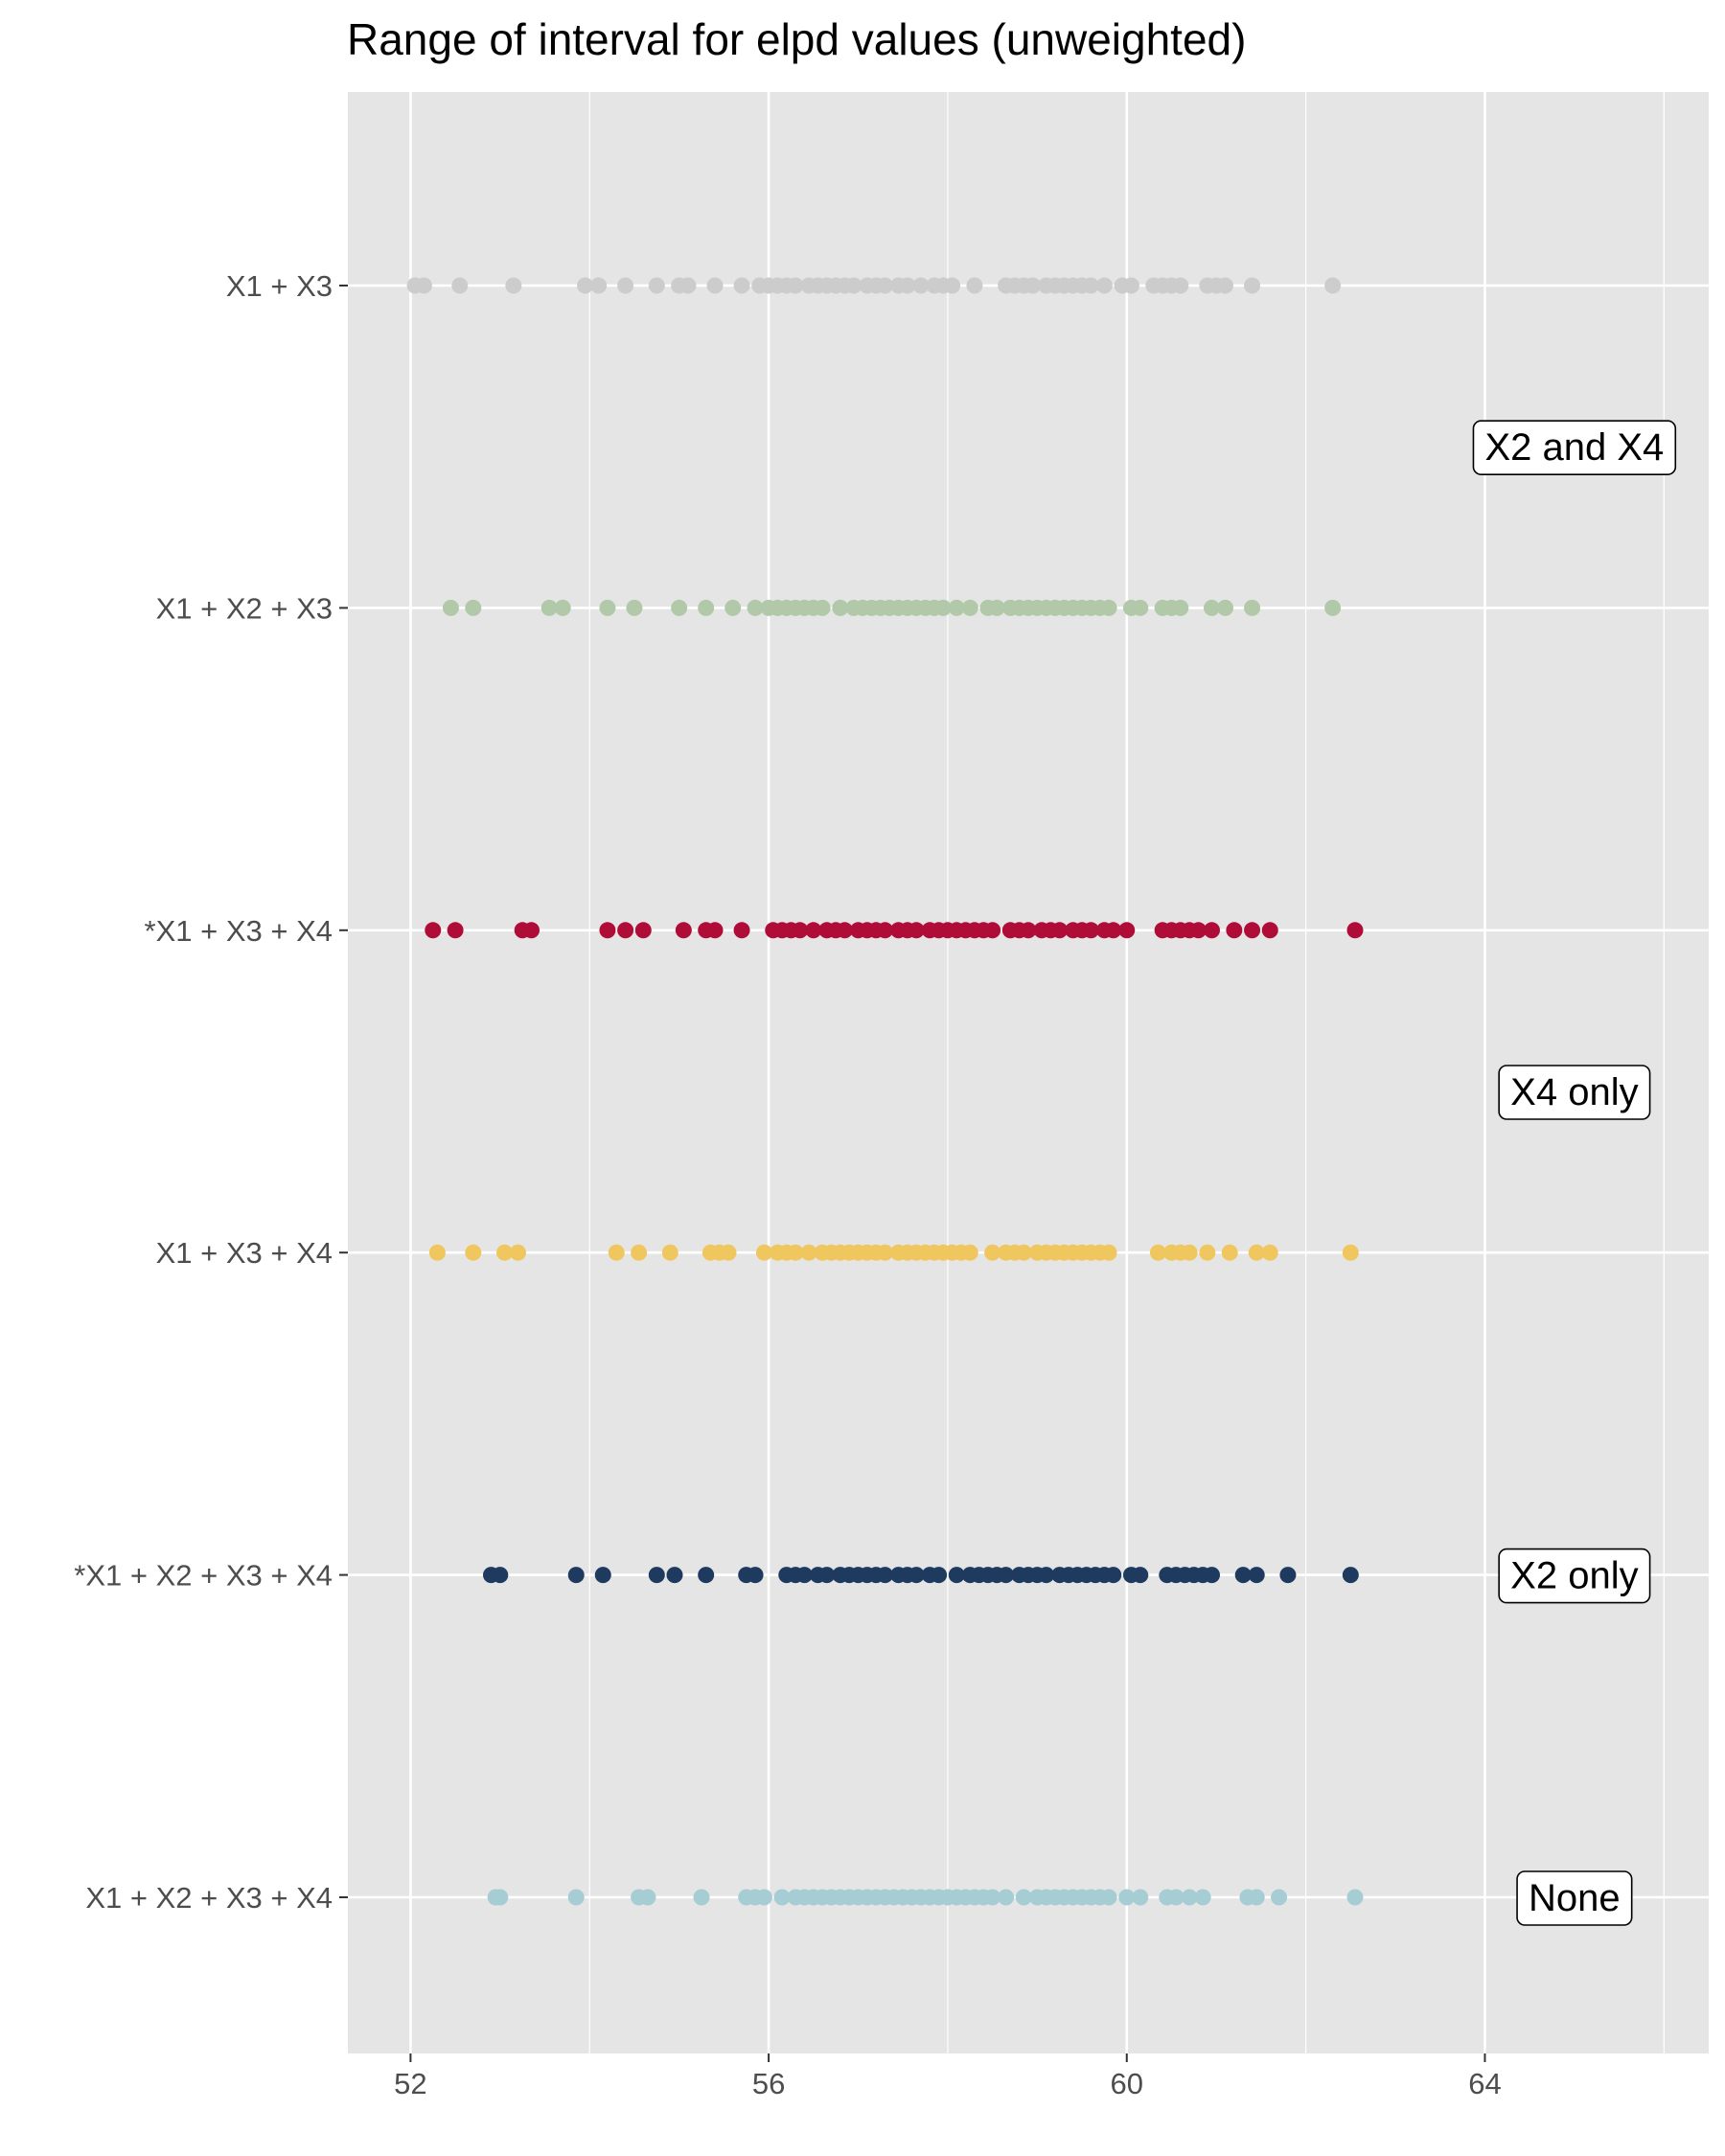  What do you see at coordinates (410, 2083) in the screenshot?
I see `x-tick-label: 52` at bounding box center [410, 2083].